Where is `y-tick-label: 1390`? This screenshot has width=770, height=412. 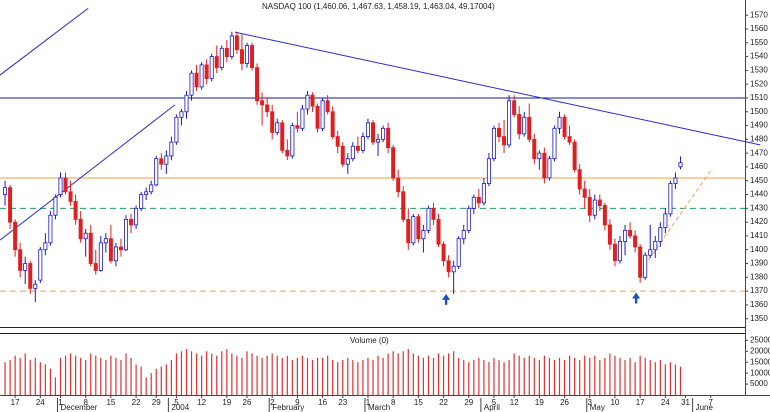 y-tick-label: 1390 is located at coordinates (759, 263).